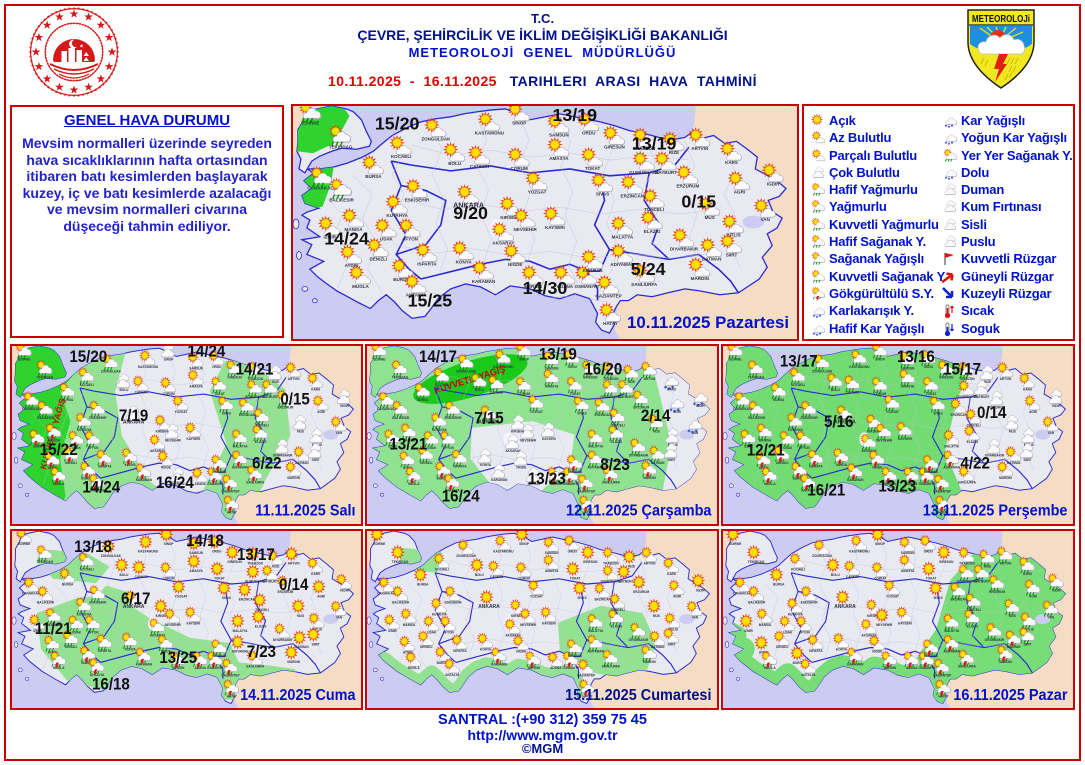 The width and height of the screenshot is (1085, 765). I want to click on svg-text: SANLIURFA, so click(255, 667).